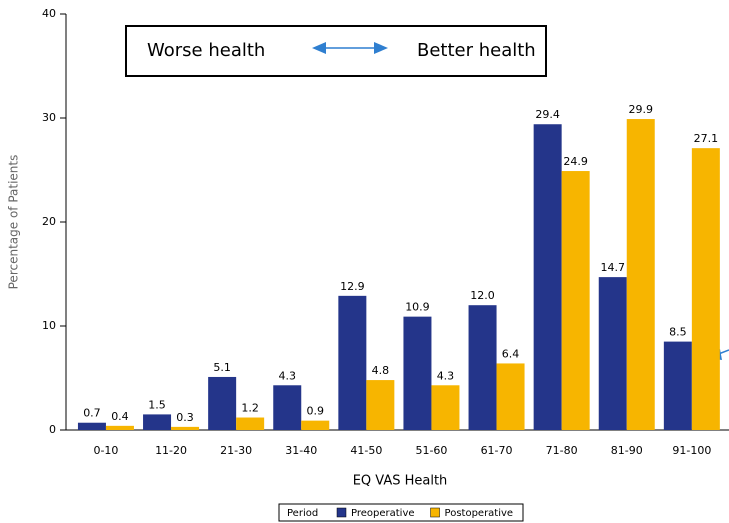  Describe the element at coordinates (49, 221) in the screenshot. I see `y-tick-label: 20` at that location.